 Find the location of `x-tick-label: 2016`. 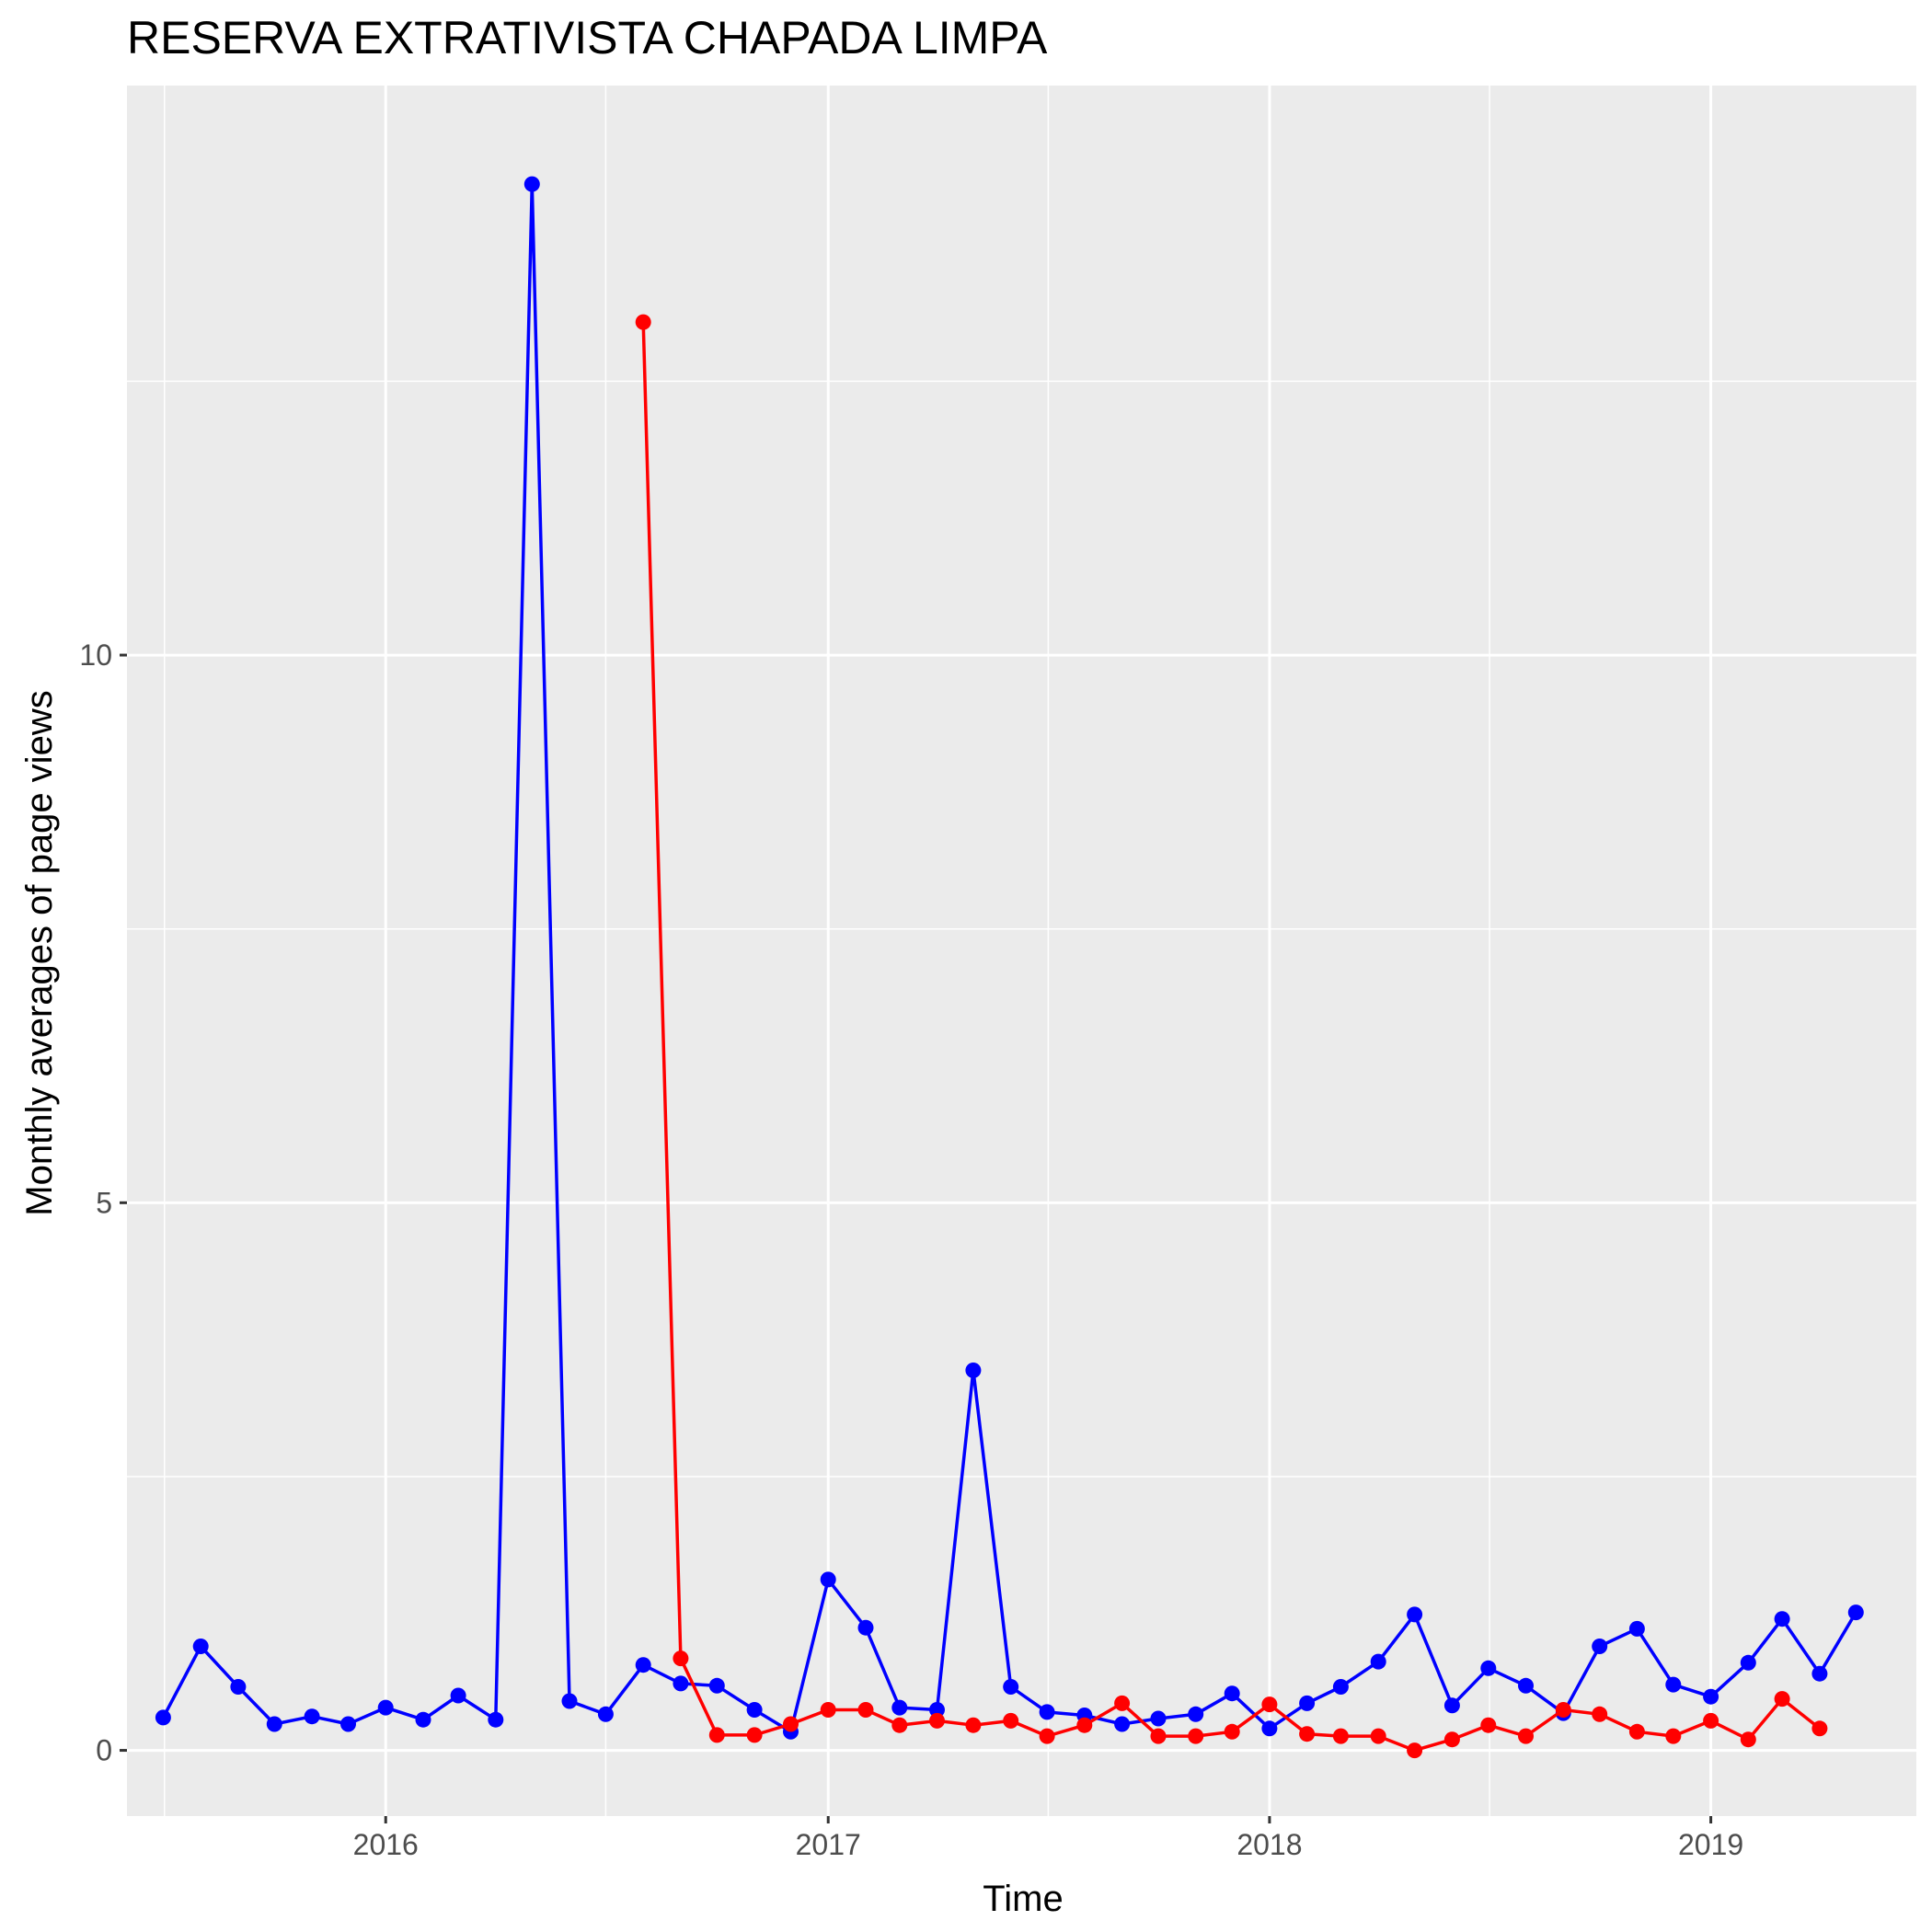

x-tick-label: 2016 is located at coordinates (386, 1844).